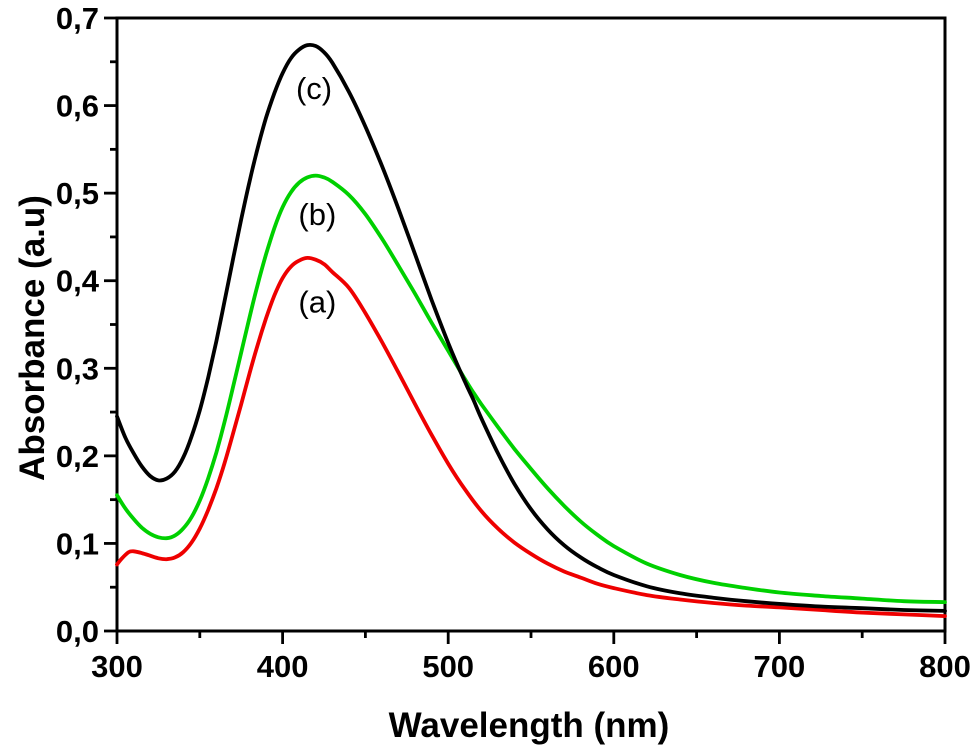 The image size is (975, 749). Describe the element at coordinates (448, 666) in the screenshot. I see `x-tick-label: 500` at that location.